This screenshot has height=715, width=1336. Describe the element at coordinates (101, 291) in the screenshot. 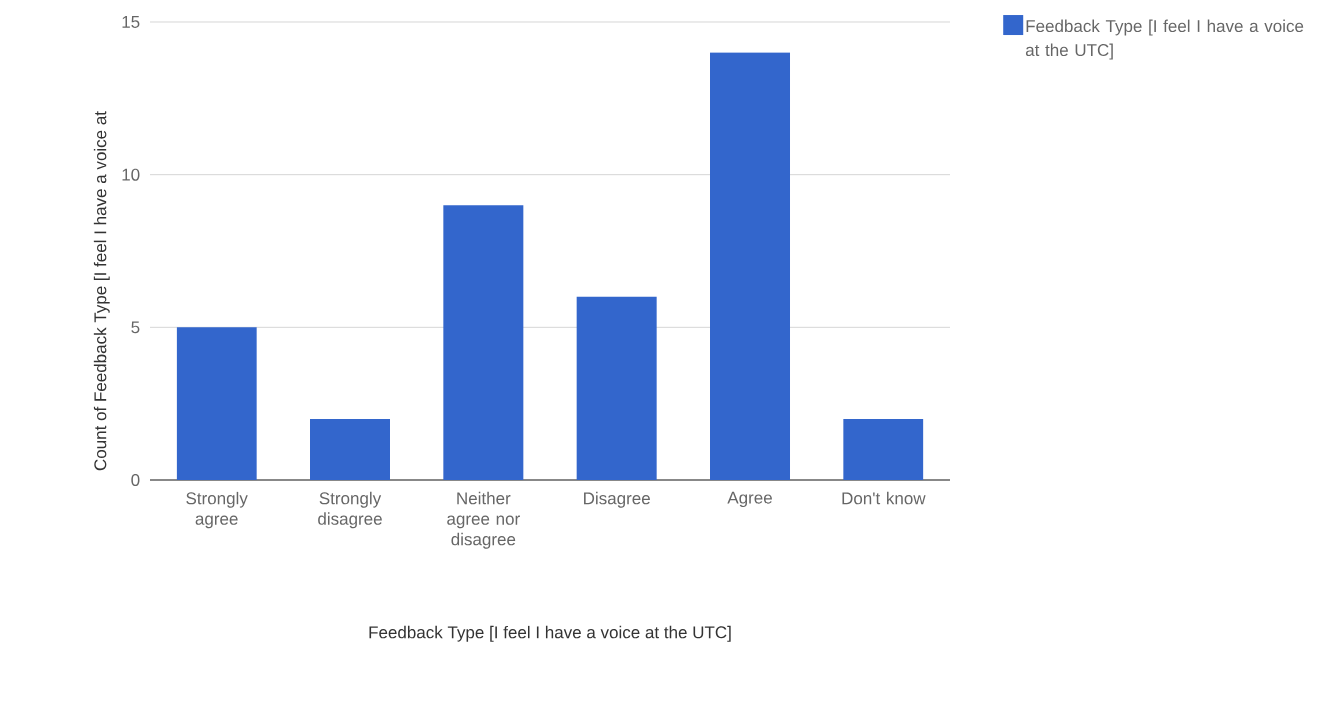

I see `y-axis-title: Count of Feedback Type [I feel I have a voice at` at that location.